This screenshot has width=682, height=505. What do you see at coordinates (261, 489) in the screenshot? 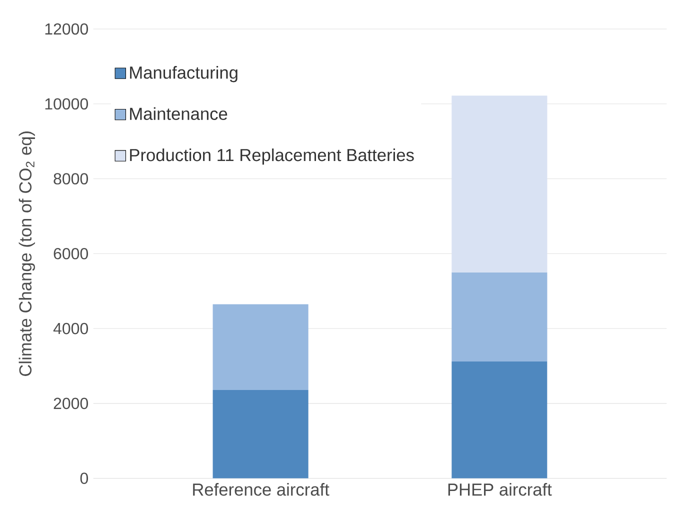
I see `x-tick-label: Reference aircraft` at bounding box center [261, 489].